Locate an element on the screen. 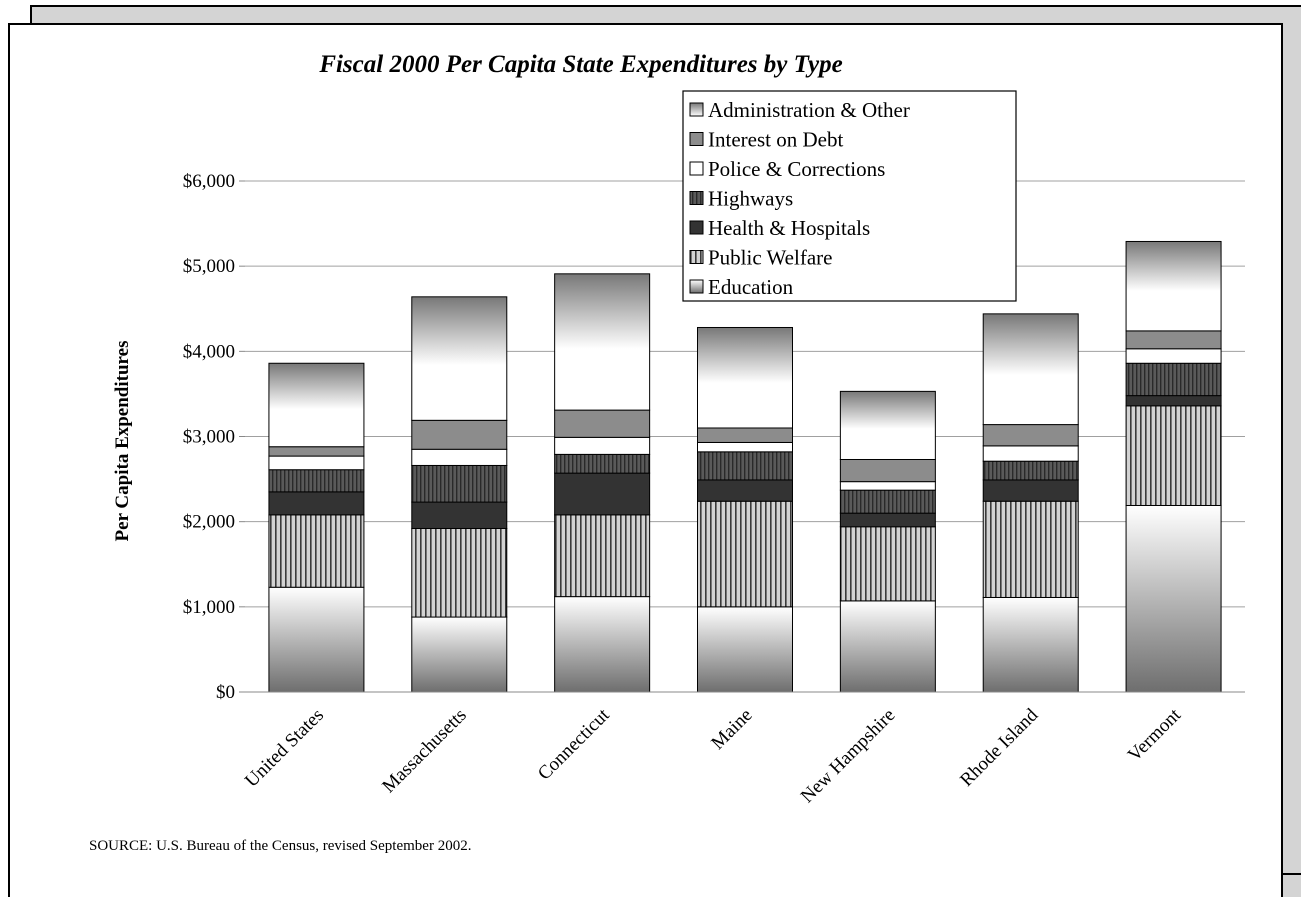 Image resolution: width=1301 pixels, height=897 pixels. x-tick-label: United States is located at coordinates (284, 748).